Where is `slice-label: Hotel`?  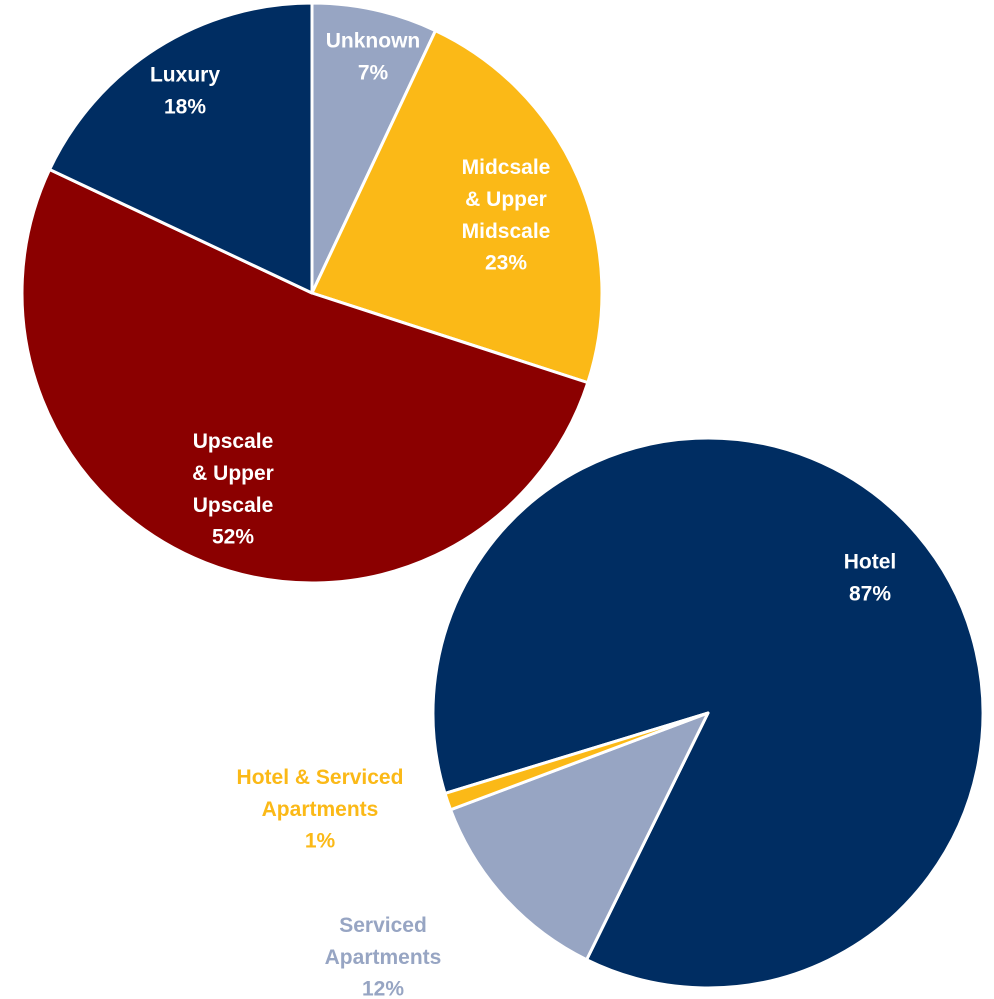 slice-label: Hotel is located at coordinates (870, 562).